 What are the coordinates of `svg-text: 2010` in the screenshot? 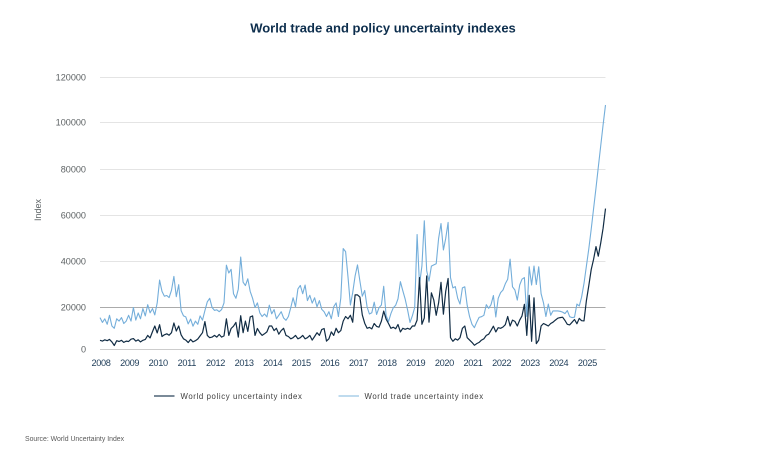 It's located at (158, 363).